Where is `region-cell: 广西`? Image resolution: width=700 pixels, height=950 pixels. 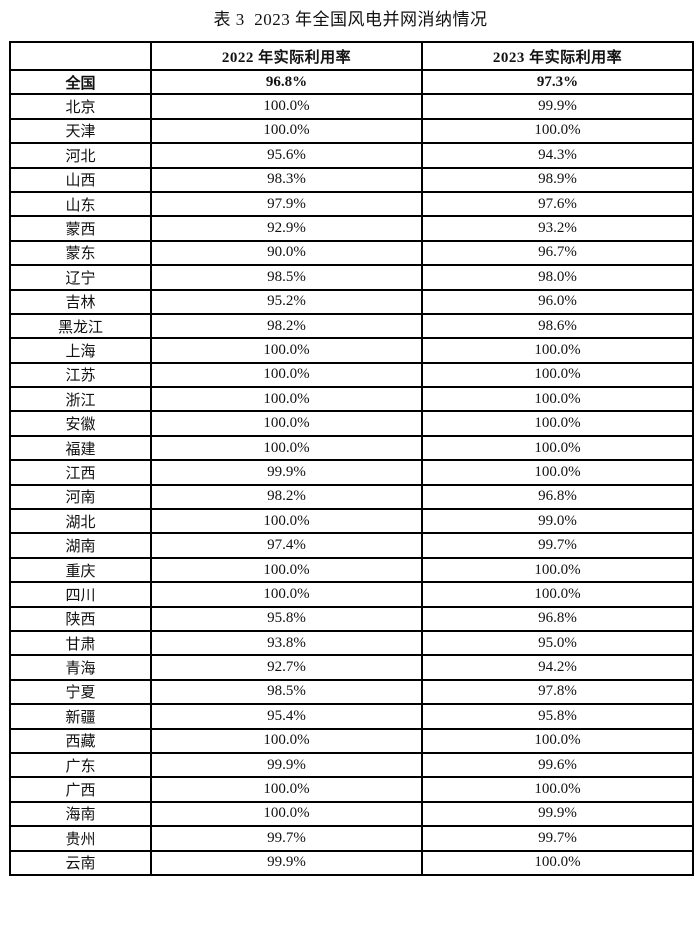
region-cell: 广西 is located at coordinates (80, 789).